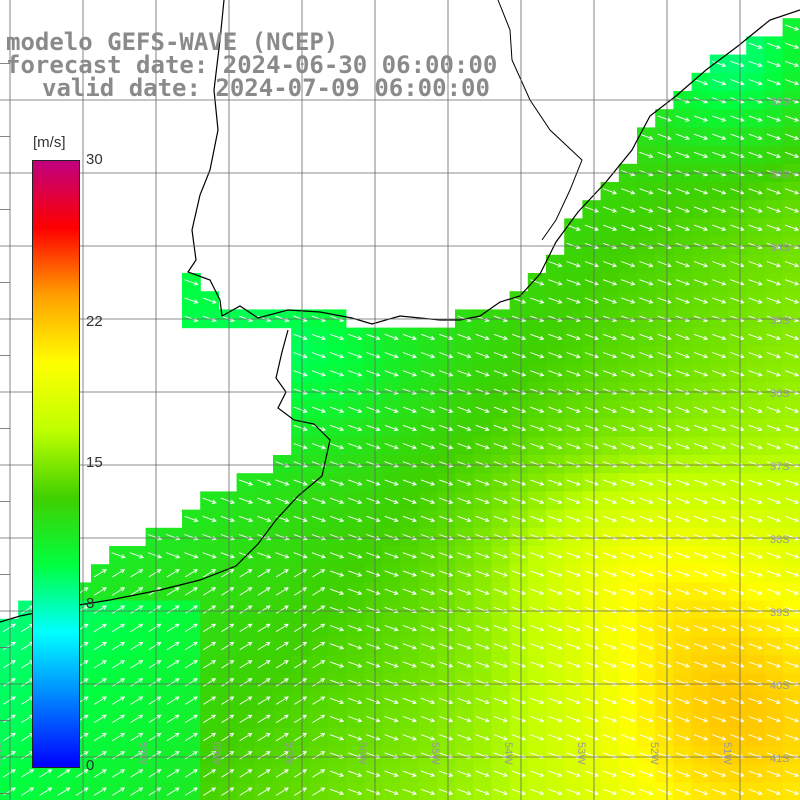 The width and height of the screenshot is (800, 800). Describe the element at coordinates (216, 753) in the screenshot. I see `longitude-label: 58W` at that location.